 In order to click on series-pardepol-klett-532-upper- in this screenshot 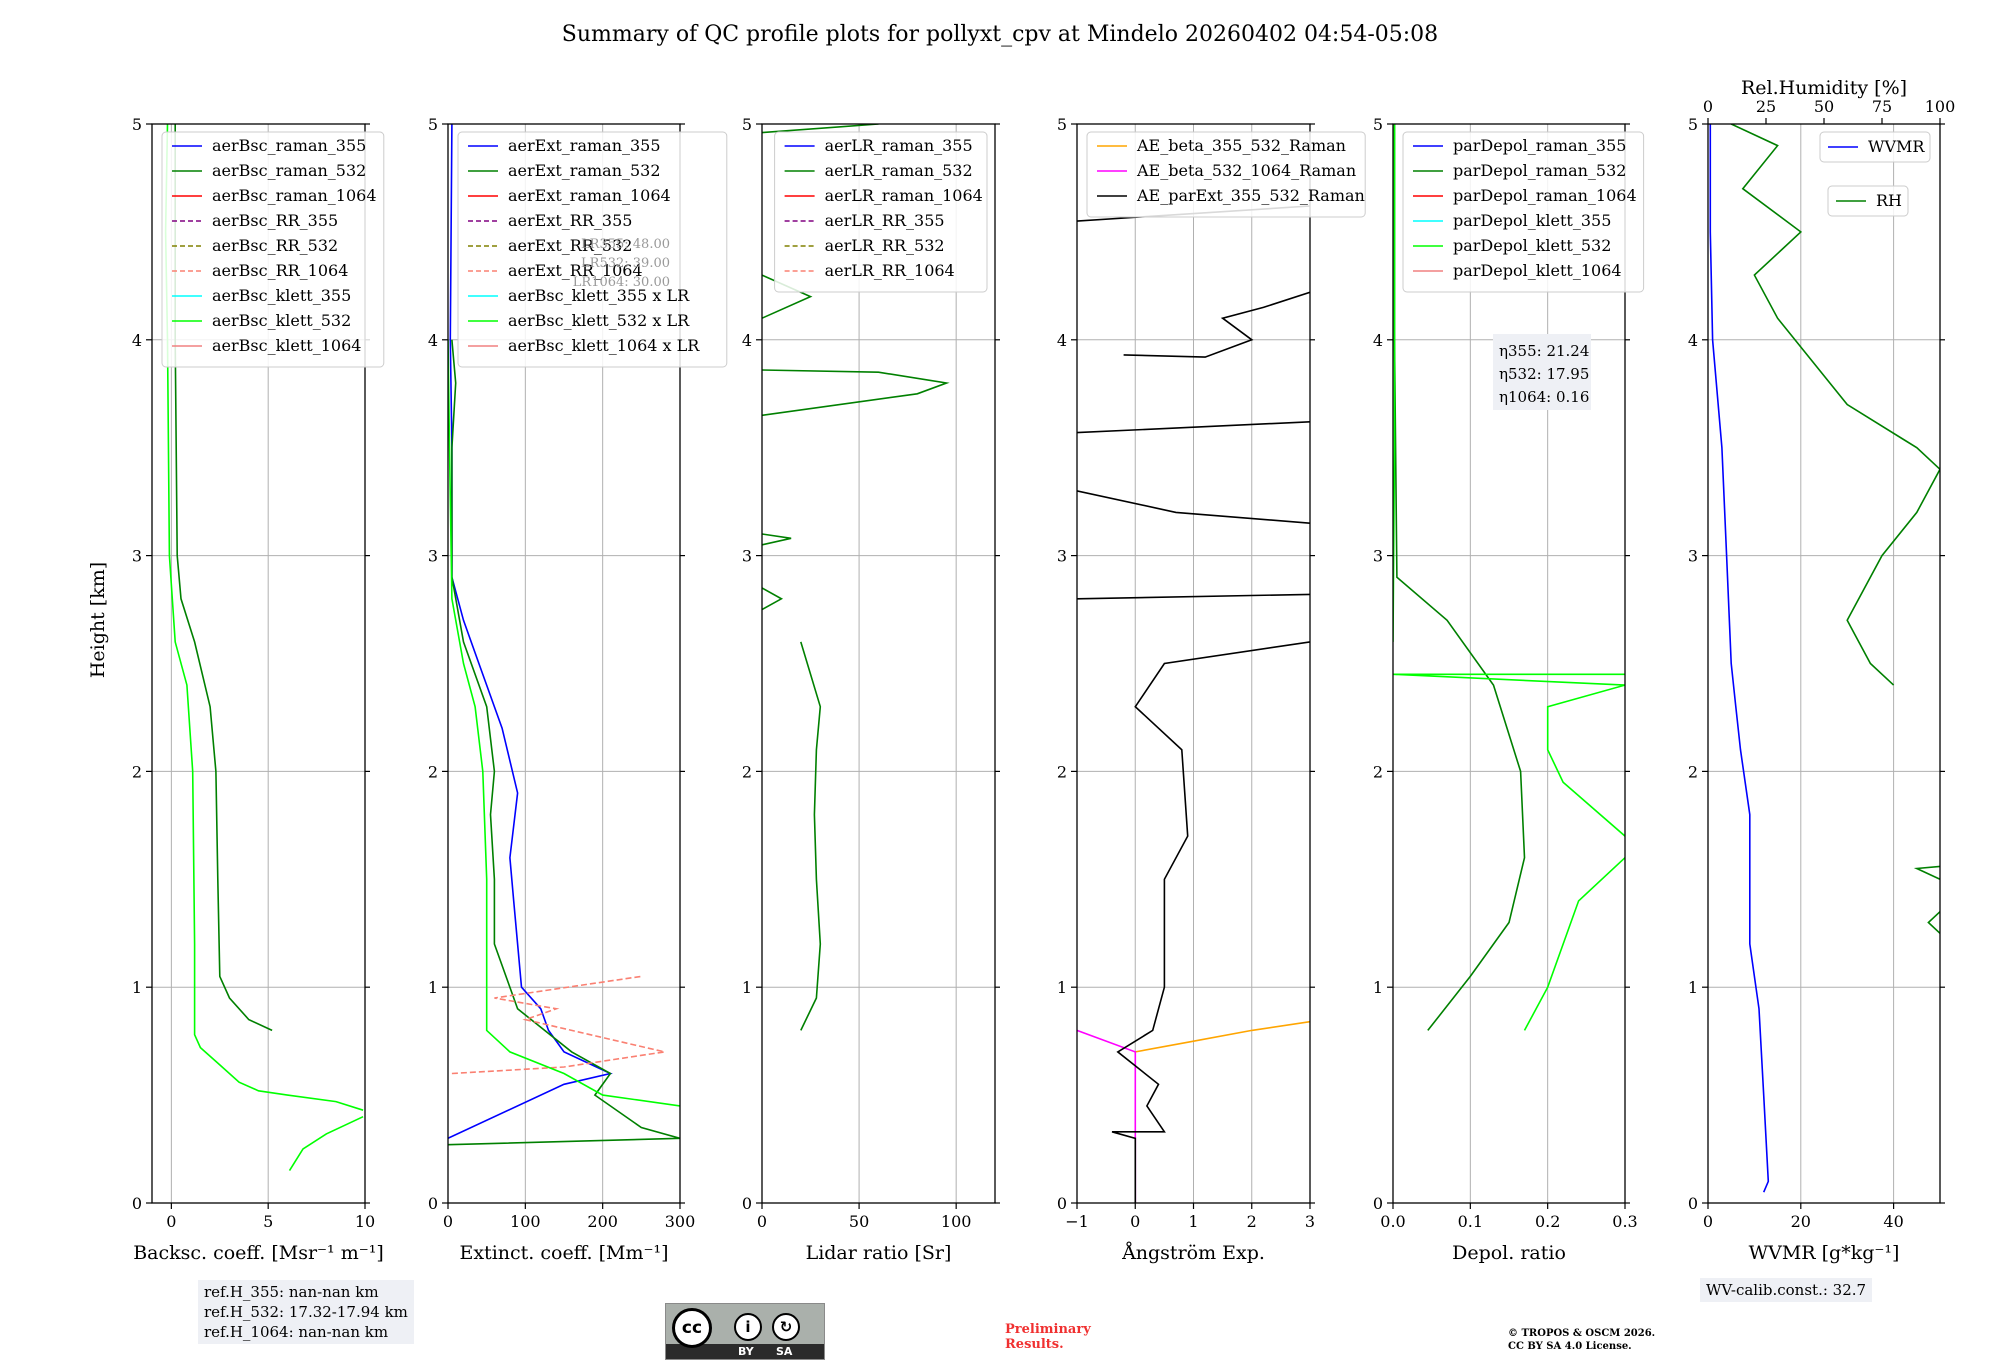, I will do `click(1509, 755)`.